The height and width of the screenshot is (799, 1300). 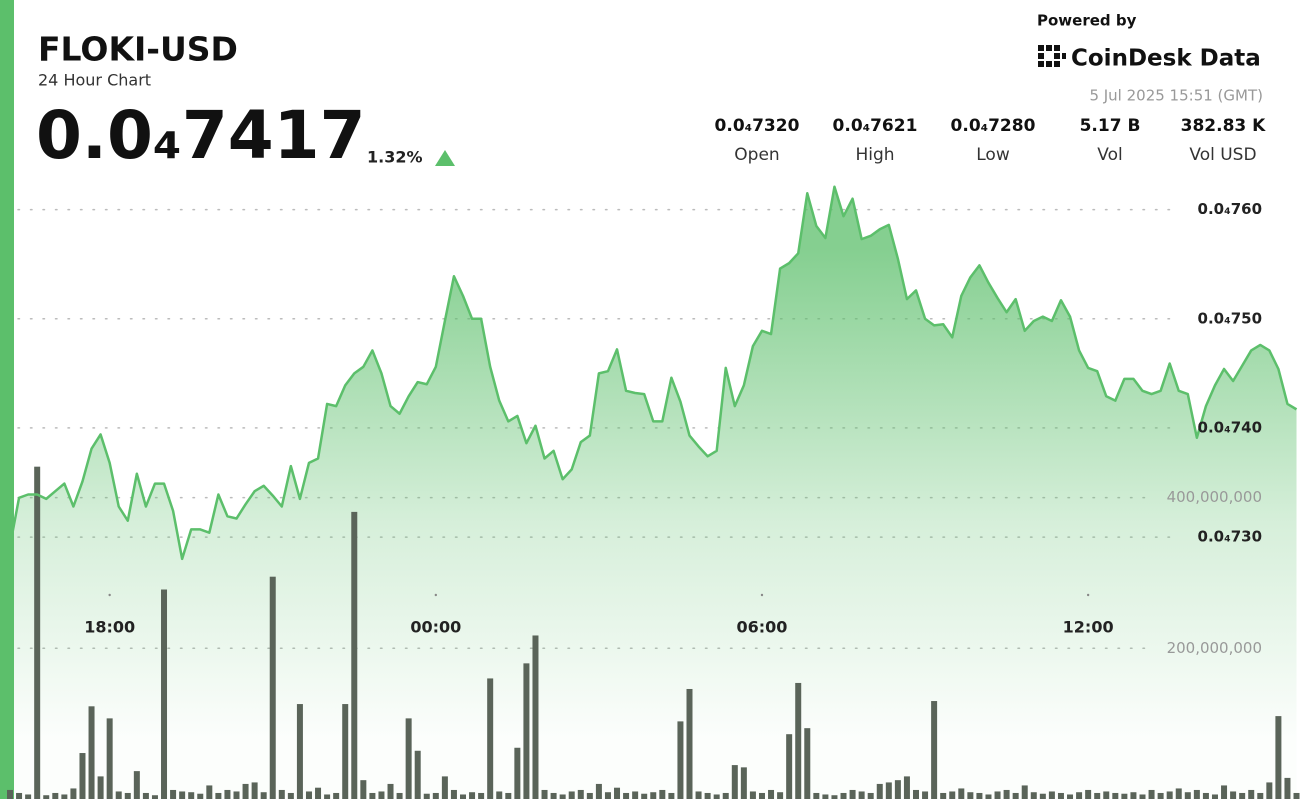 I want to click on y-tick-label: 0.0₄760, so click(x=1230, y=209).